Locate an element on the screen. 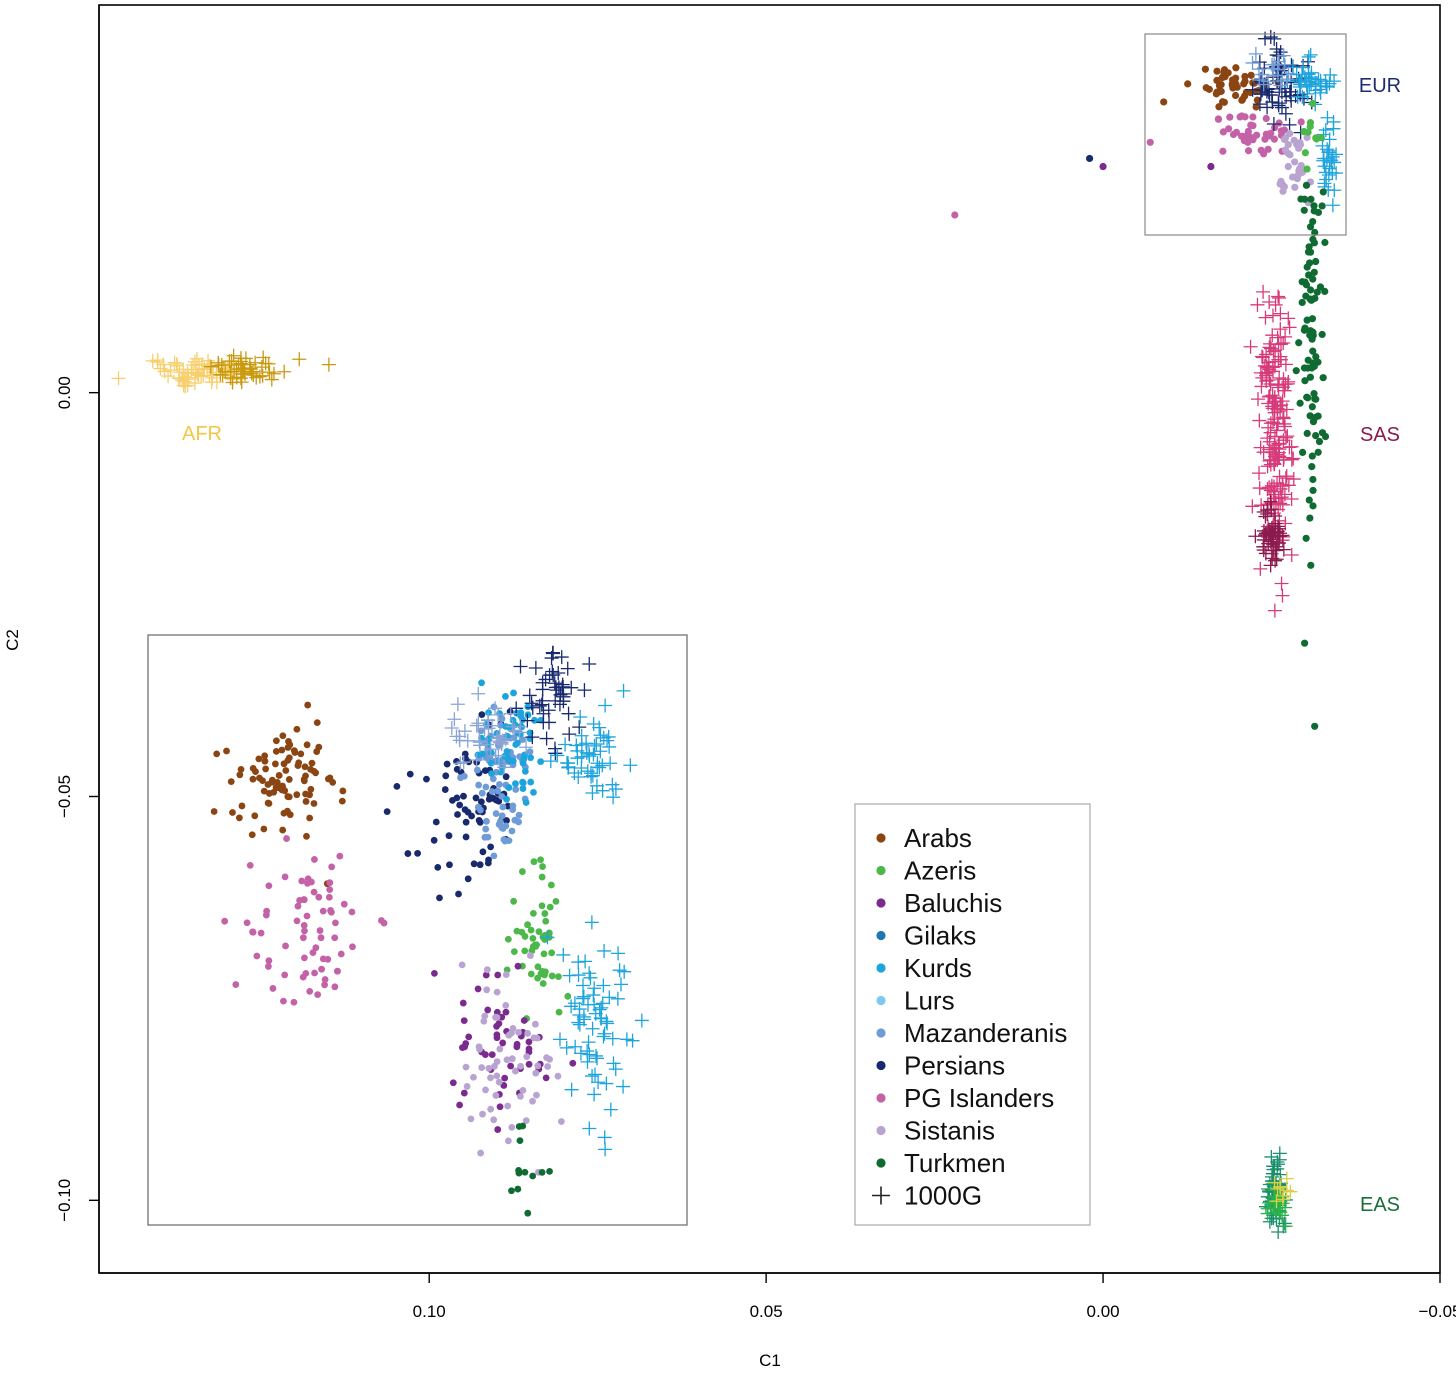 This screenshot has width=1456, height=1373. legend-item-kurds: Kurds is located at coordinates (924, 968).